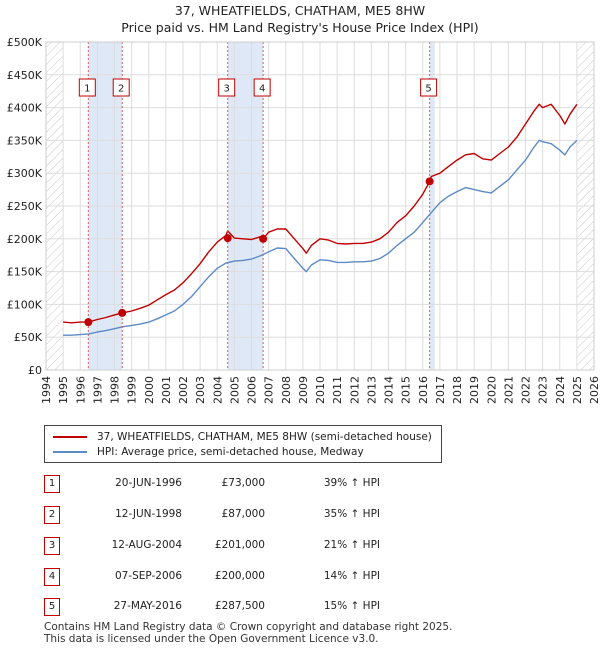 Image resolution: width=600 pixels, height=650 pixels. What do you see at coordinates (269, 390) in the screenshot?
I see `x-tick-label: 2007` at bounding box center [269, 390].